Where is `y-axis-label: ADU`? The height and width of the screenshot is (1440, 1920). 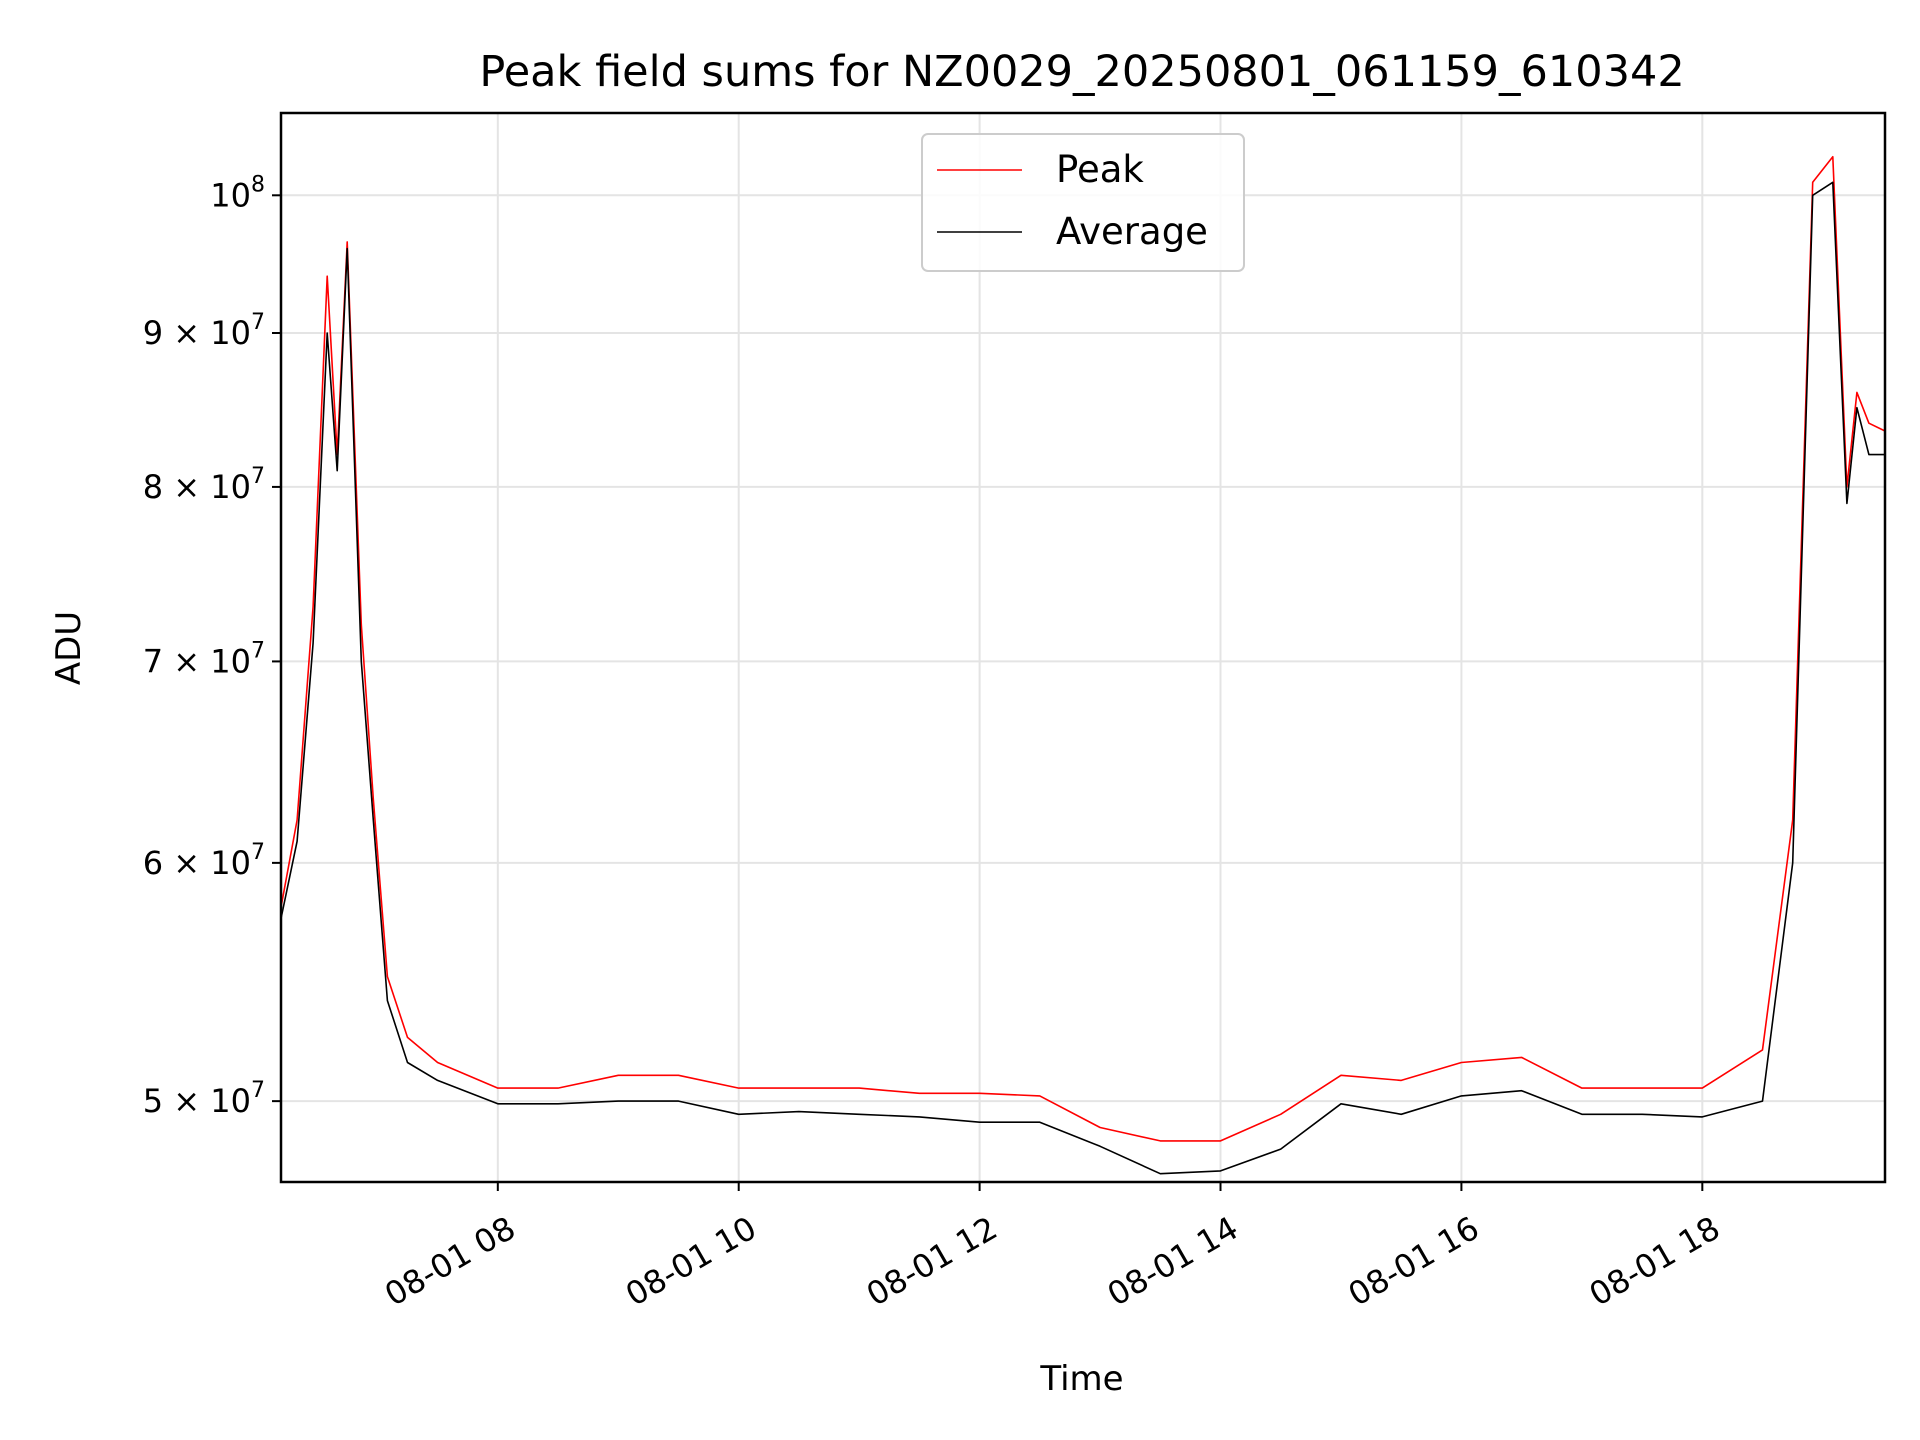 y-axis-label: ADU is located at coordinates (69, 648).